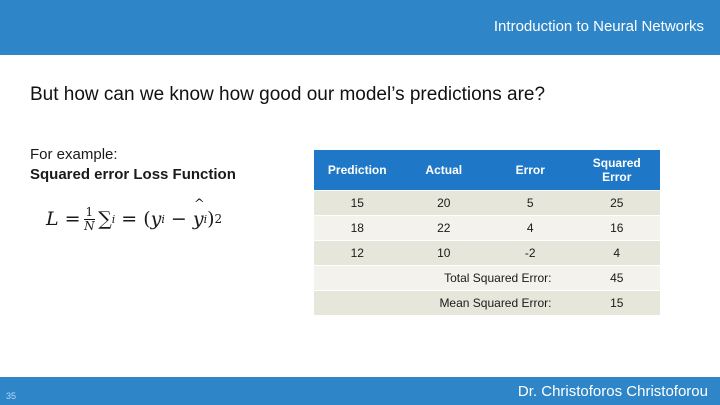 This screenshot has height=405, width=720. What do you see at coordinates (205, 219) in the screenshot?
I see `y-hat-subscript: i` at bounding box center [205, 219].